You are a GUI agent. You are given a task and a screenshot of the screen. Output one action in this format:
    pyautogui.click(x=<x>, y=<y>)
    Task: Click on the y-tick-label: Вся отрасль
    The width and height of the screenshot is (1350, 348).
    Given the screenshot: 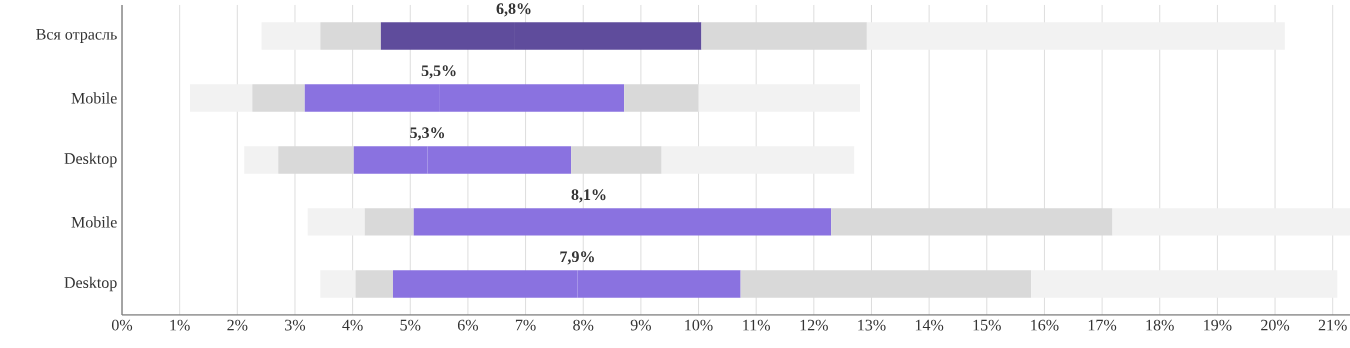 What is the action you would take?
    pyautogui.click(x=76, y=36)
    